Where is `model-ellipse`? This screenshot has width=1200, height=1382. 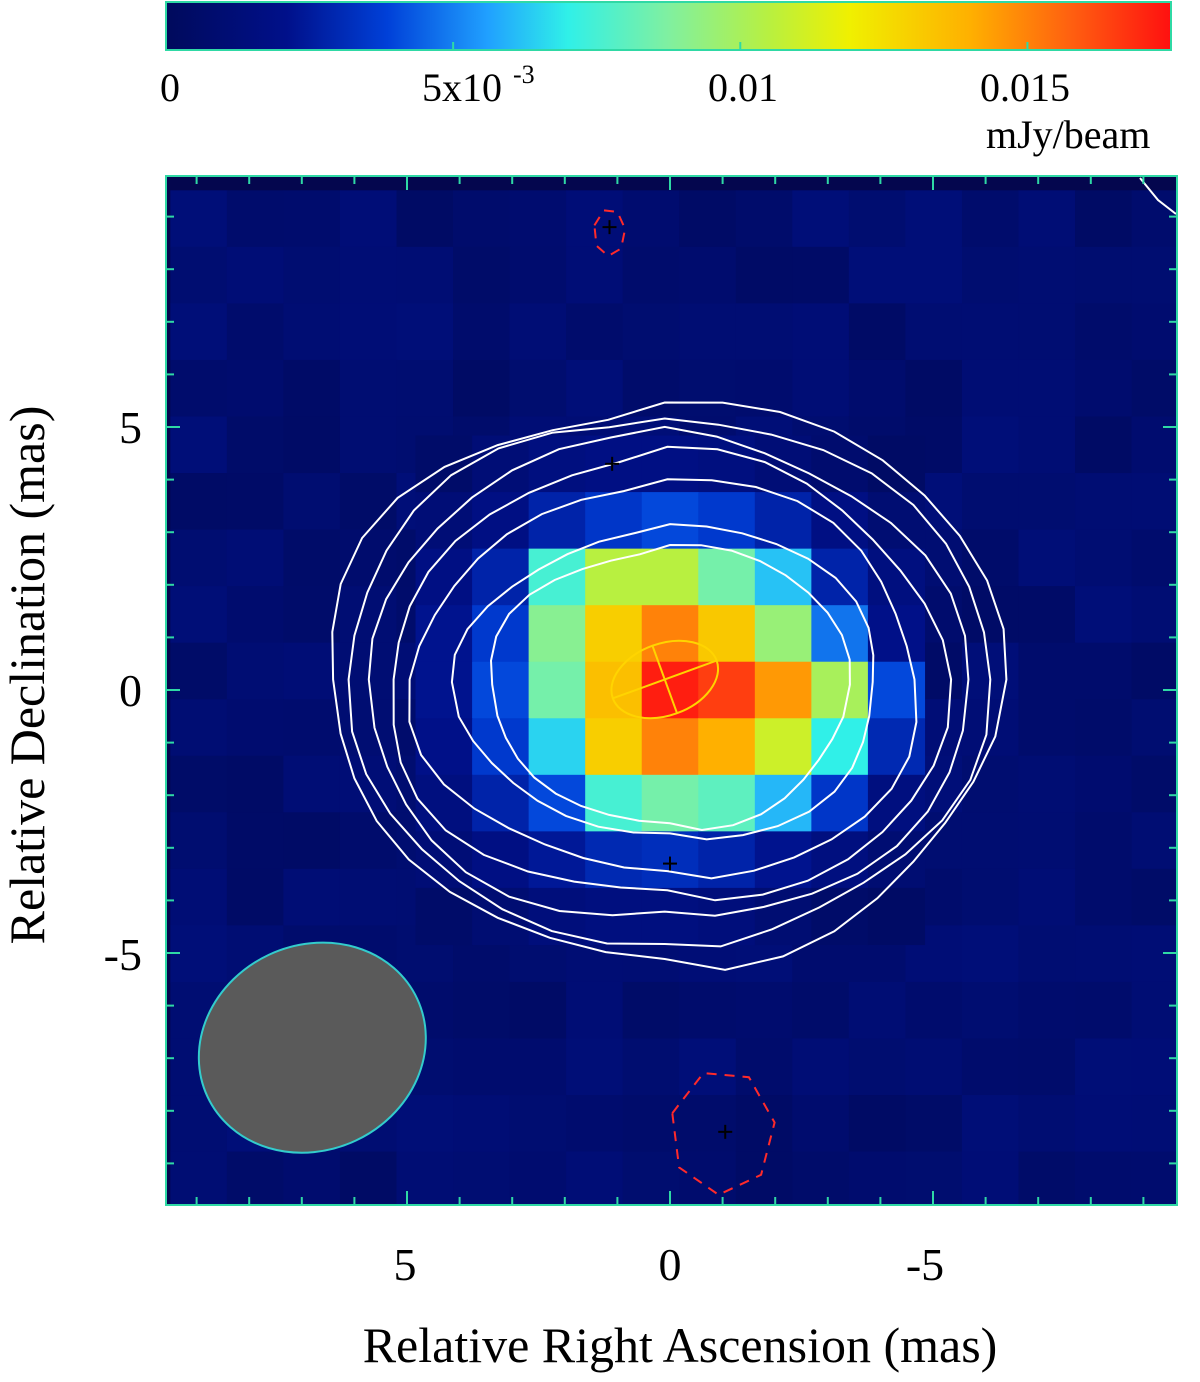 model-ellipse is located at coordinates (665, 679).